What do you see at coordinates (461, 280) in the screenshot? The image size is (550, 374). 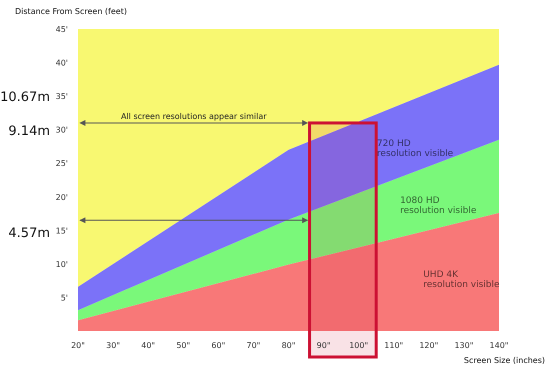 I see `series-label: UHD 4K resolution visible` at bounding box center [461, 280].